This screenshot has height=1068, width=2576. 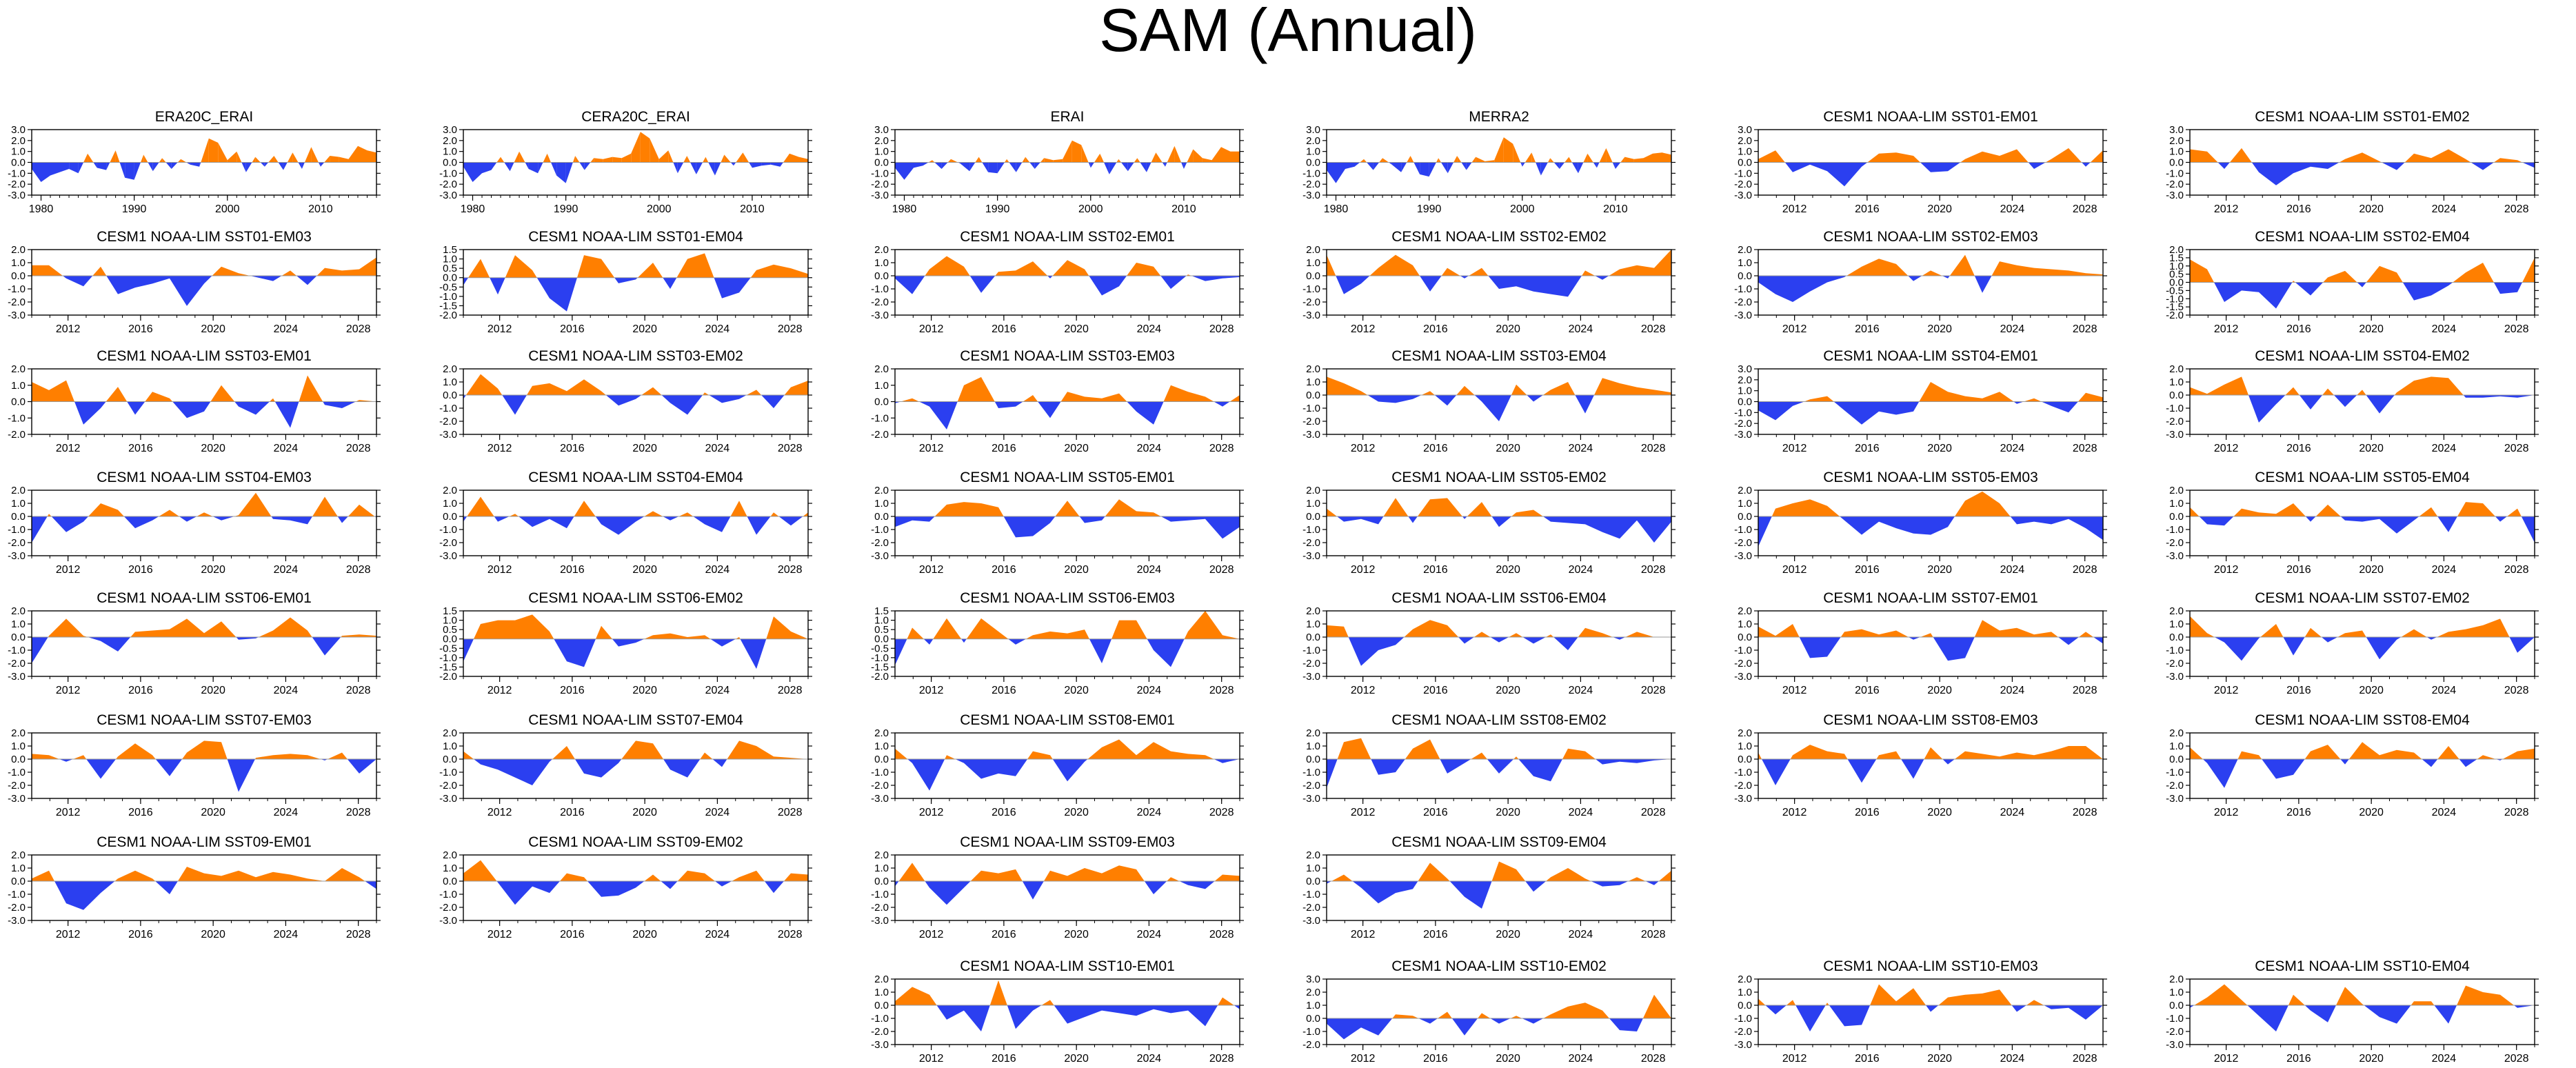 I want to click on y-tick-label: 0.0, so click(x=18, y=882).